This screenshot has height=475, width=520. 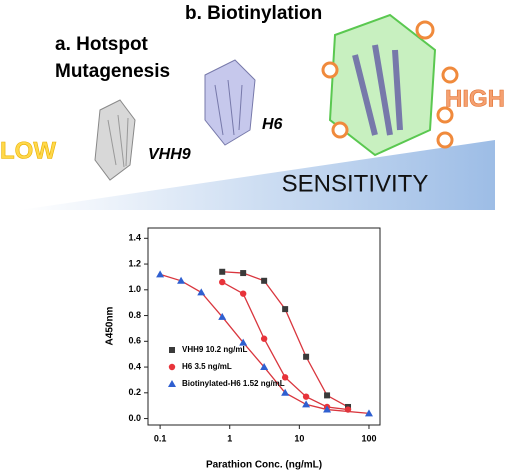 What do you see at coordinates (160, 438) in the screenshot?
I see `x-tick-label: 0.1` at bounding box center [160, 438].